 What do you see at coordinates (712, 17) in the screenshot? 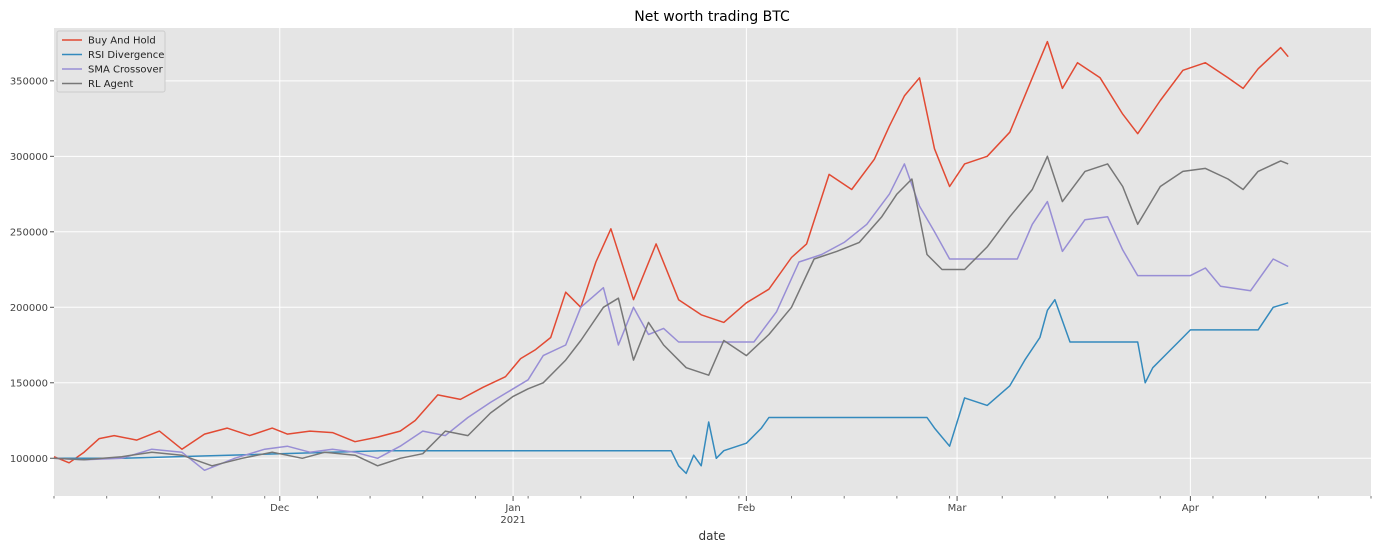
I see `chart-title: Net worth trading BTC` at bounding box center [712, 17].